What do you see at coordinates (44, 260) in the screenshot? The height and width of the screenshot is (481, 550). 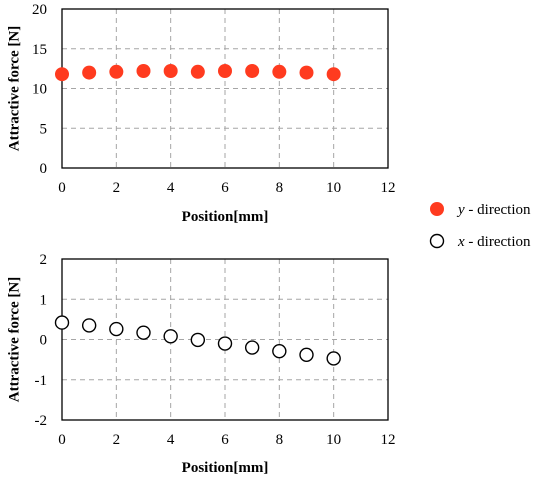 I see `y-tick-label: 2` at bounding box center [44, 260].